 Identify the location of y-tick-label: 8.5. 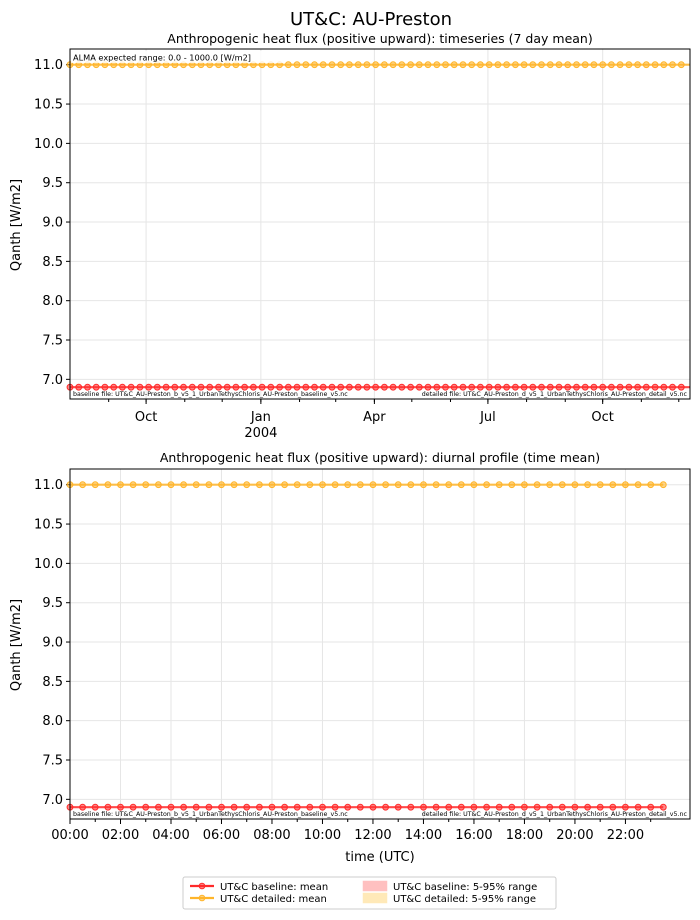
(52, 262).